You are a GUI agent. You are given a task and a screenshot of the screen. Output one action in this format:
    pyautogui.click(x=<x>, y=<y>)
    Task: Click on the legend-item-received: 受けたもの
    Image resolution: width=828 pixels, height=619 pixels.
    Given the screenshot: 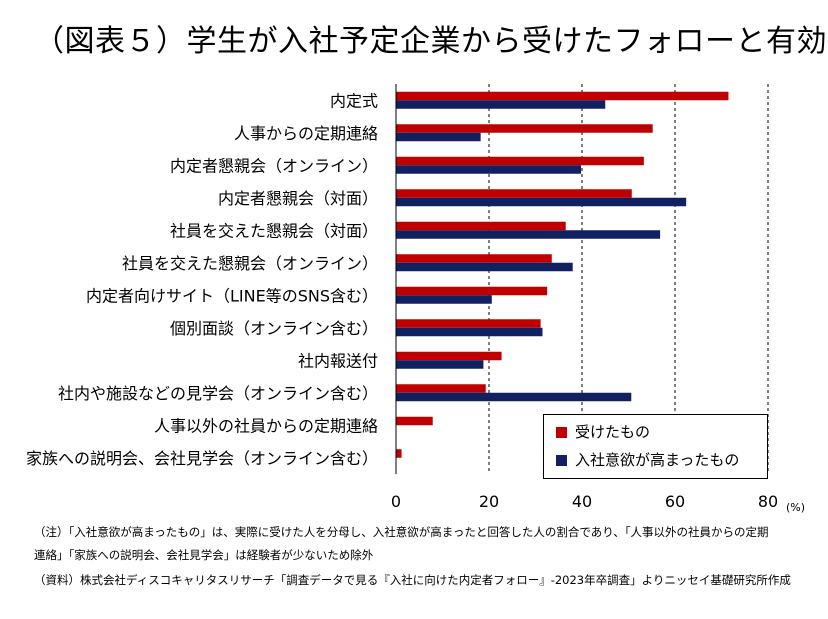 What is the action you would take?
    pyautogui.click(x=603, y=431)
    